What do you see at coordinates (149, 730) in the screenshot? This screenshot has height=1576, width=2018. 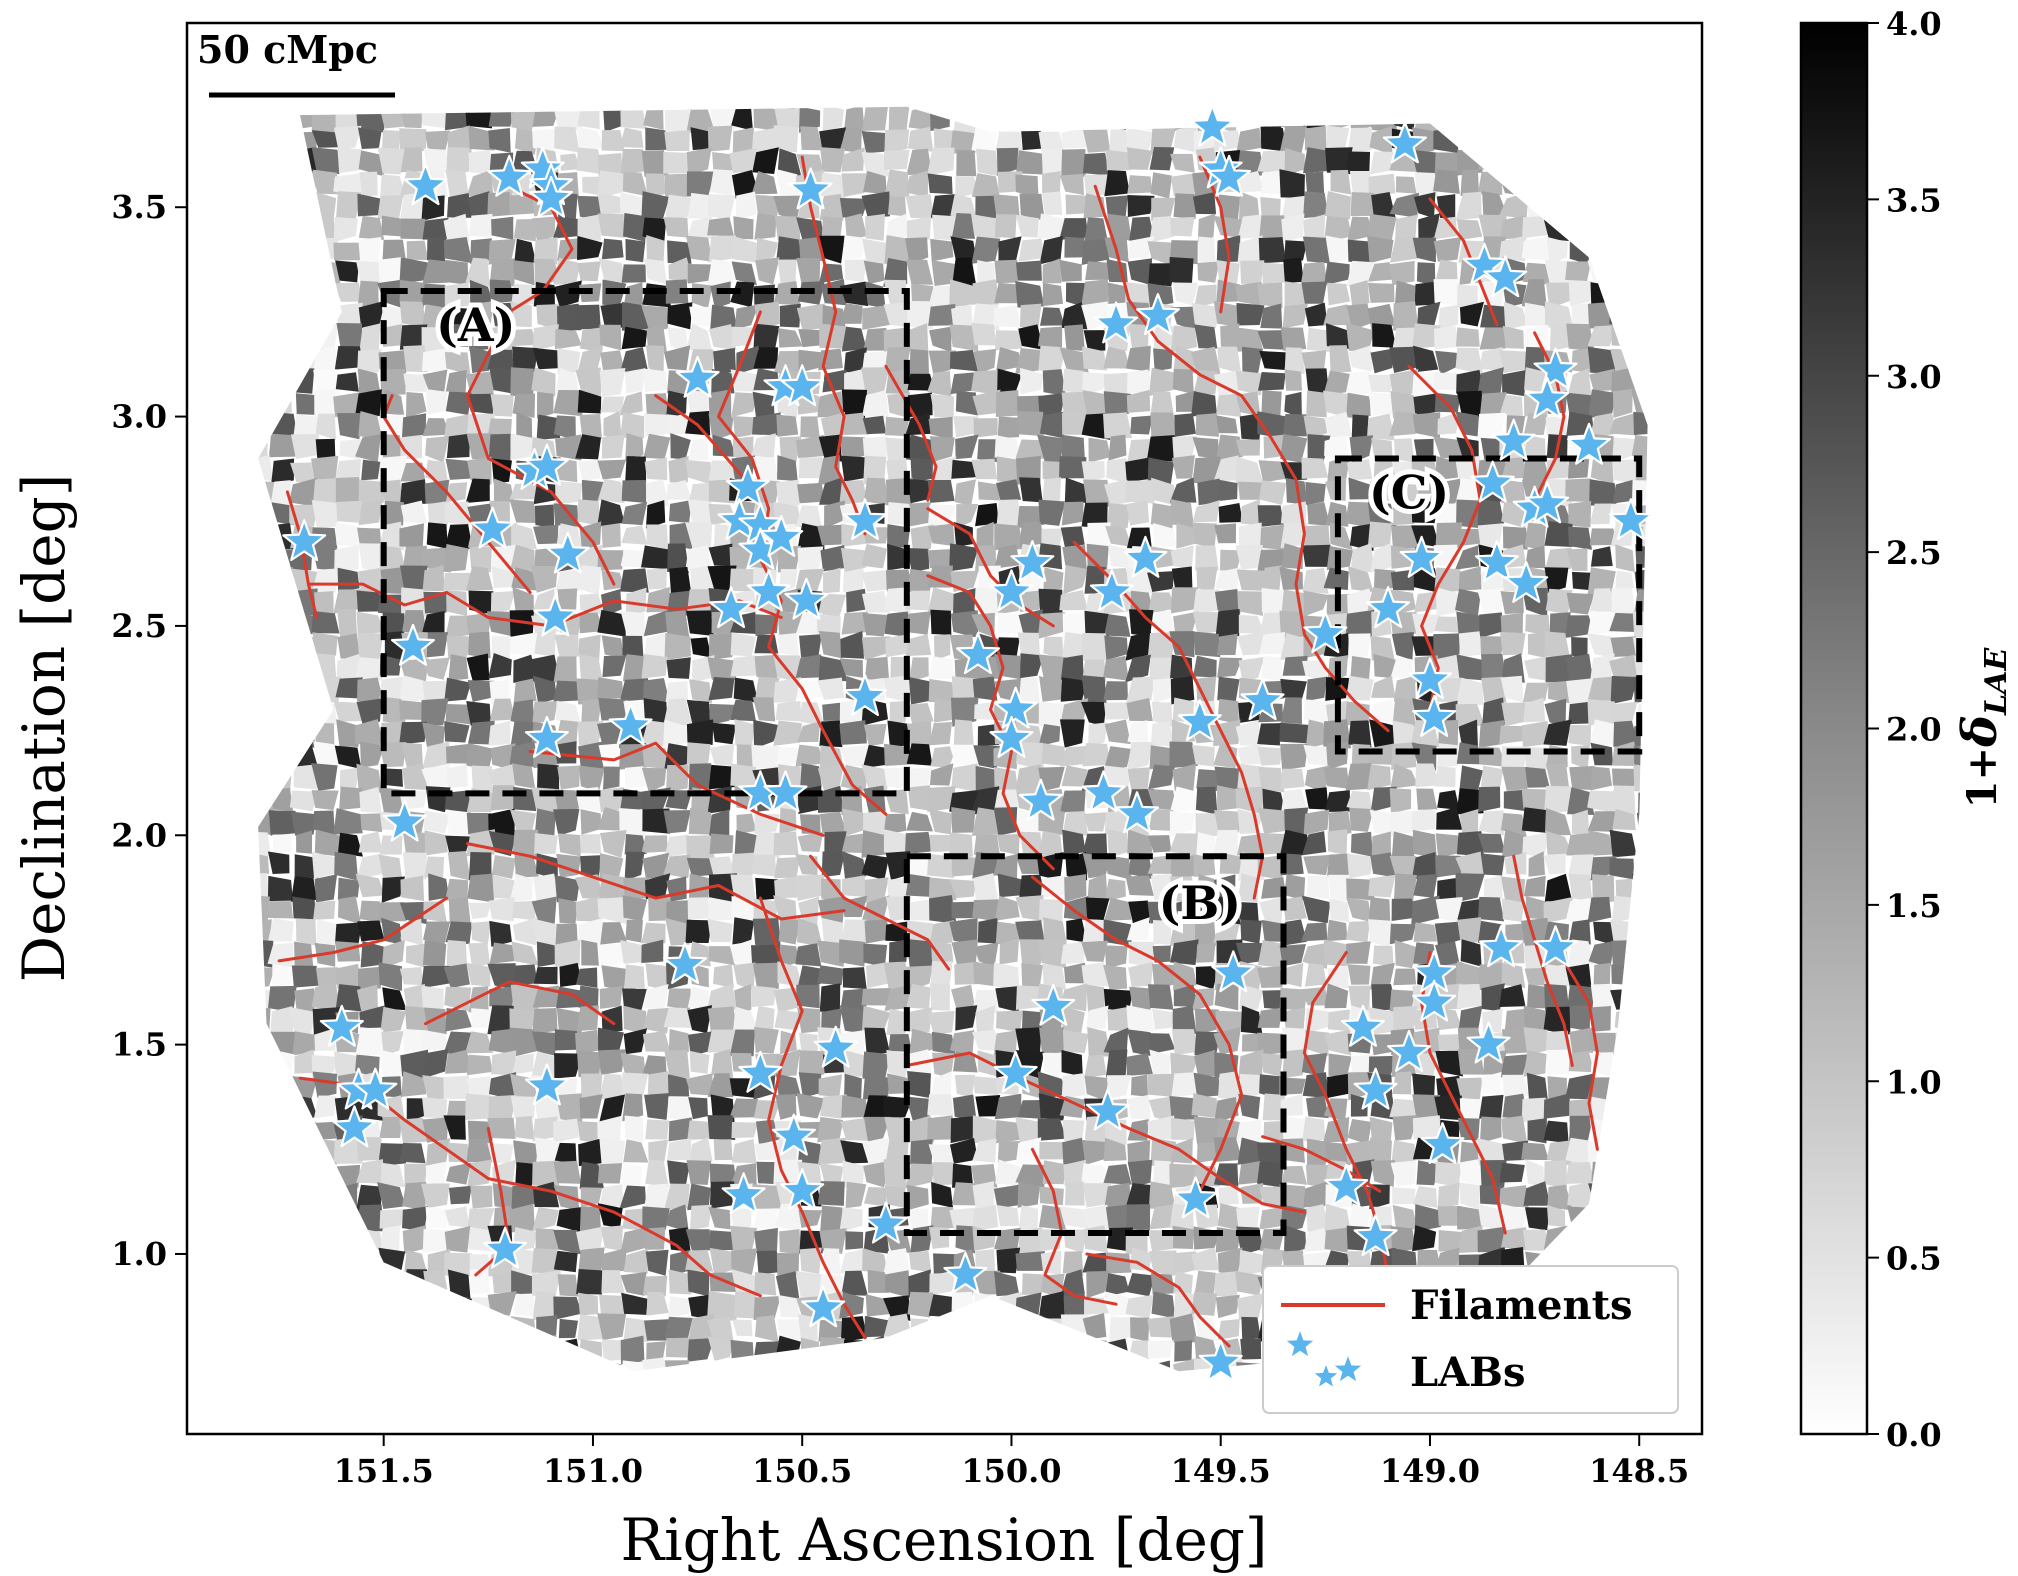 I see `y-axis-ticks: 1.0 1.5 2.0 2.5 3.0 3.5` at bounding box center [149, 730].